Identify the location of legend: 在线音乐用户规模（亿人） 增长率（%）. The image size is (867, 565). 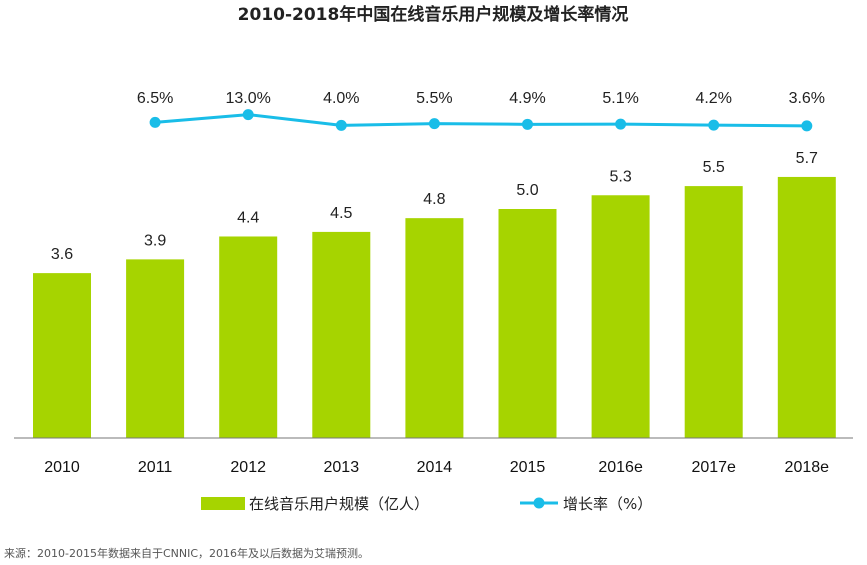
(426, 504).